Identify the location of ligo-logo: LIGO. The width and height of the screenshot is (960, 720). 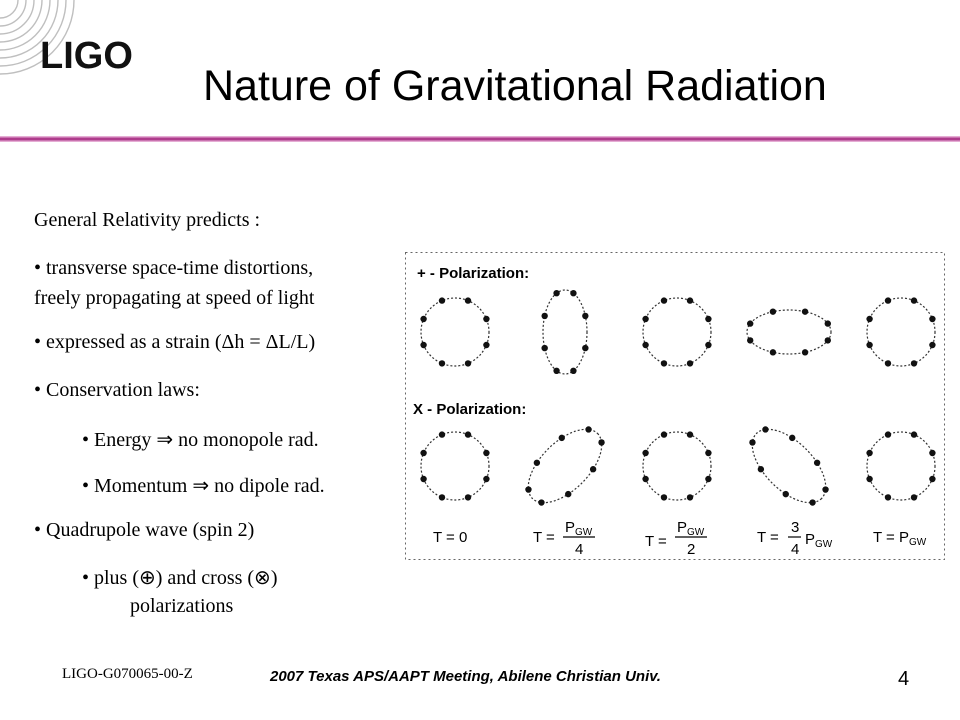
(66, 38).